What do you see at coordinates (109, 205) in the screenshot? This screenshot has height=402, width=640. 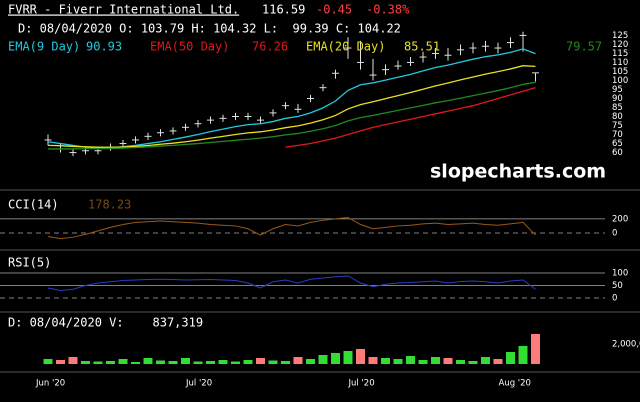 I see `legend-value: 178.23` at bounding box center [109, 205].